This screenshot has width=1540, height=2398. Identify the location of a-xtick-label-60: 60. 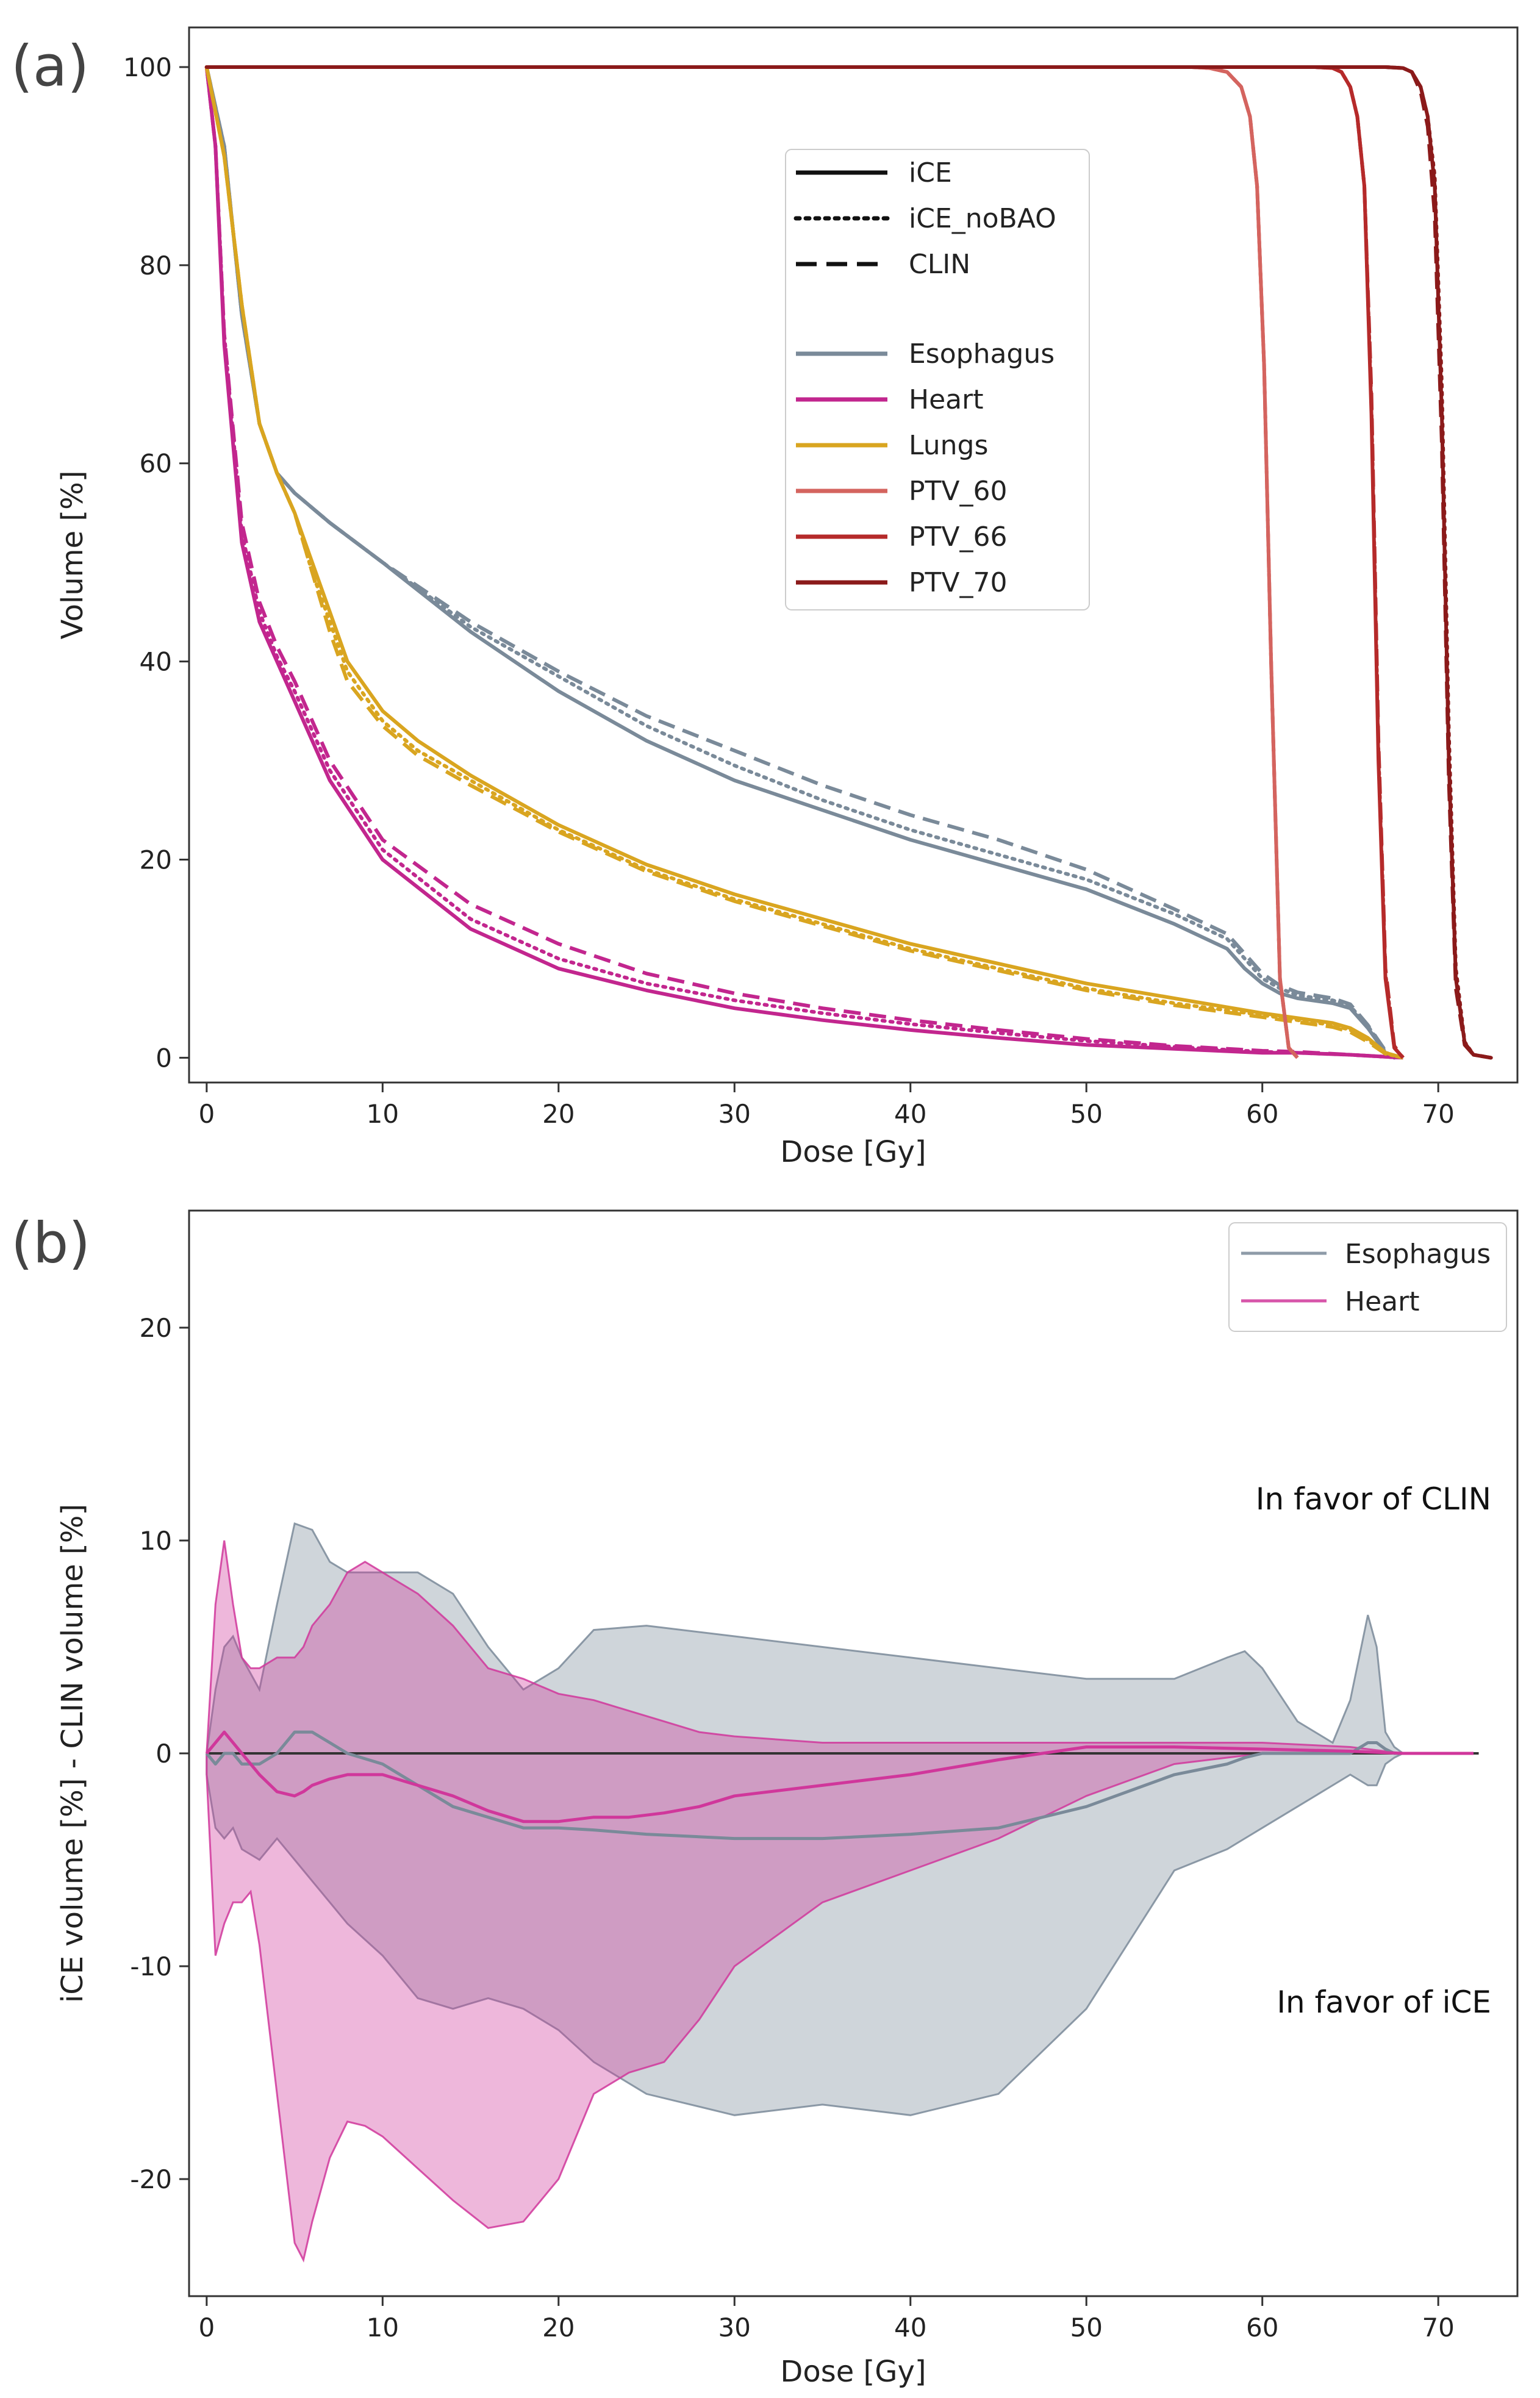
(1262, 1114).